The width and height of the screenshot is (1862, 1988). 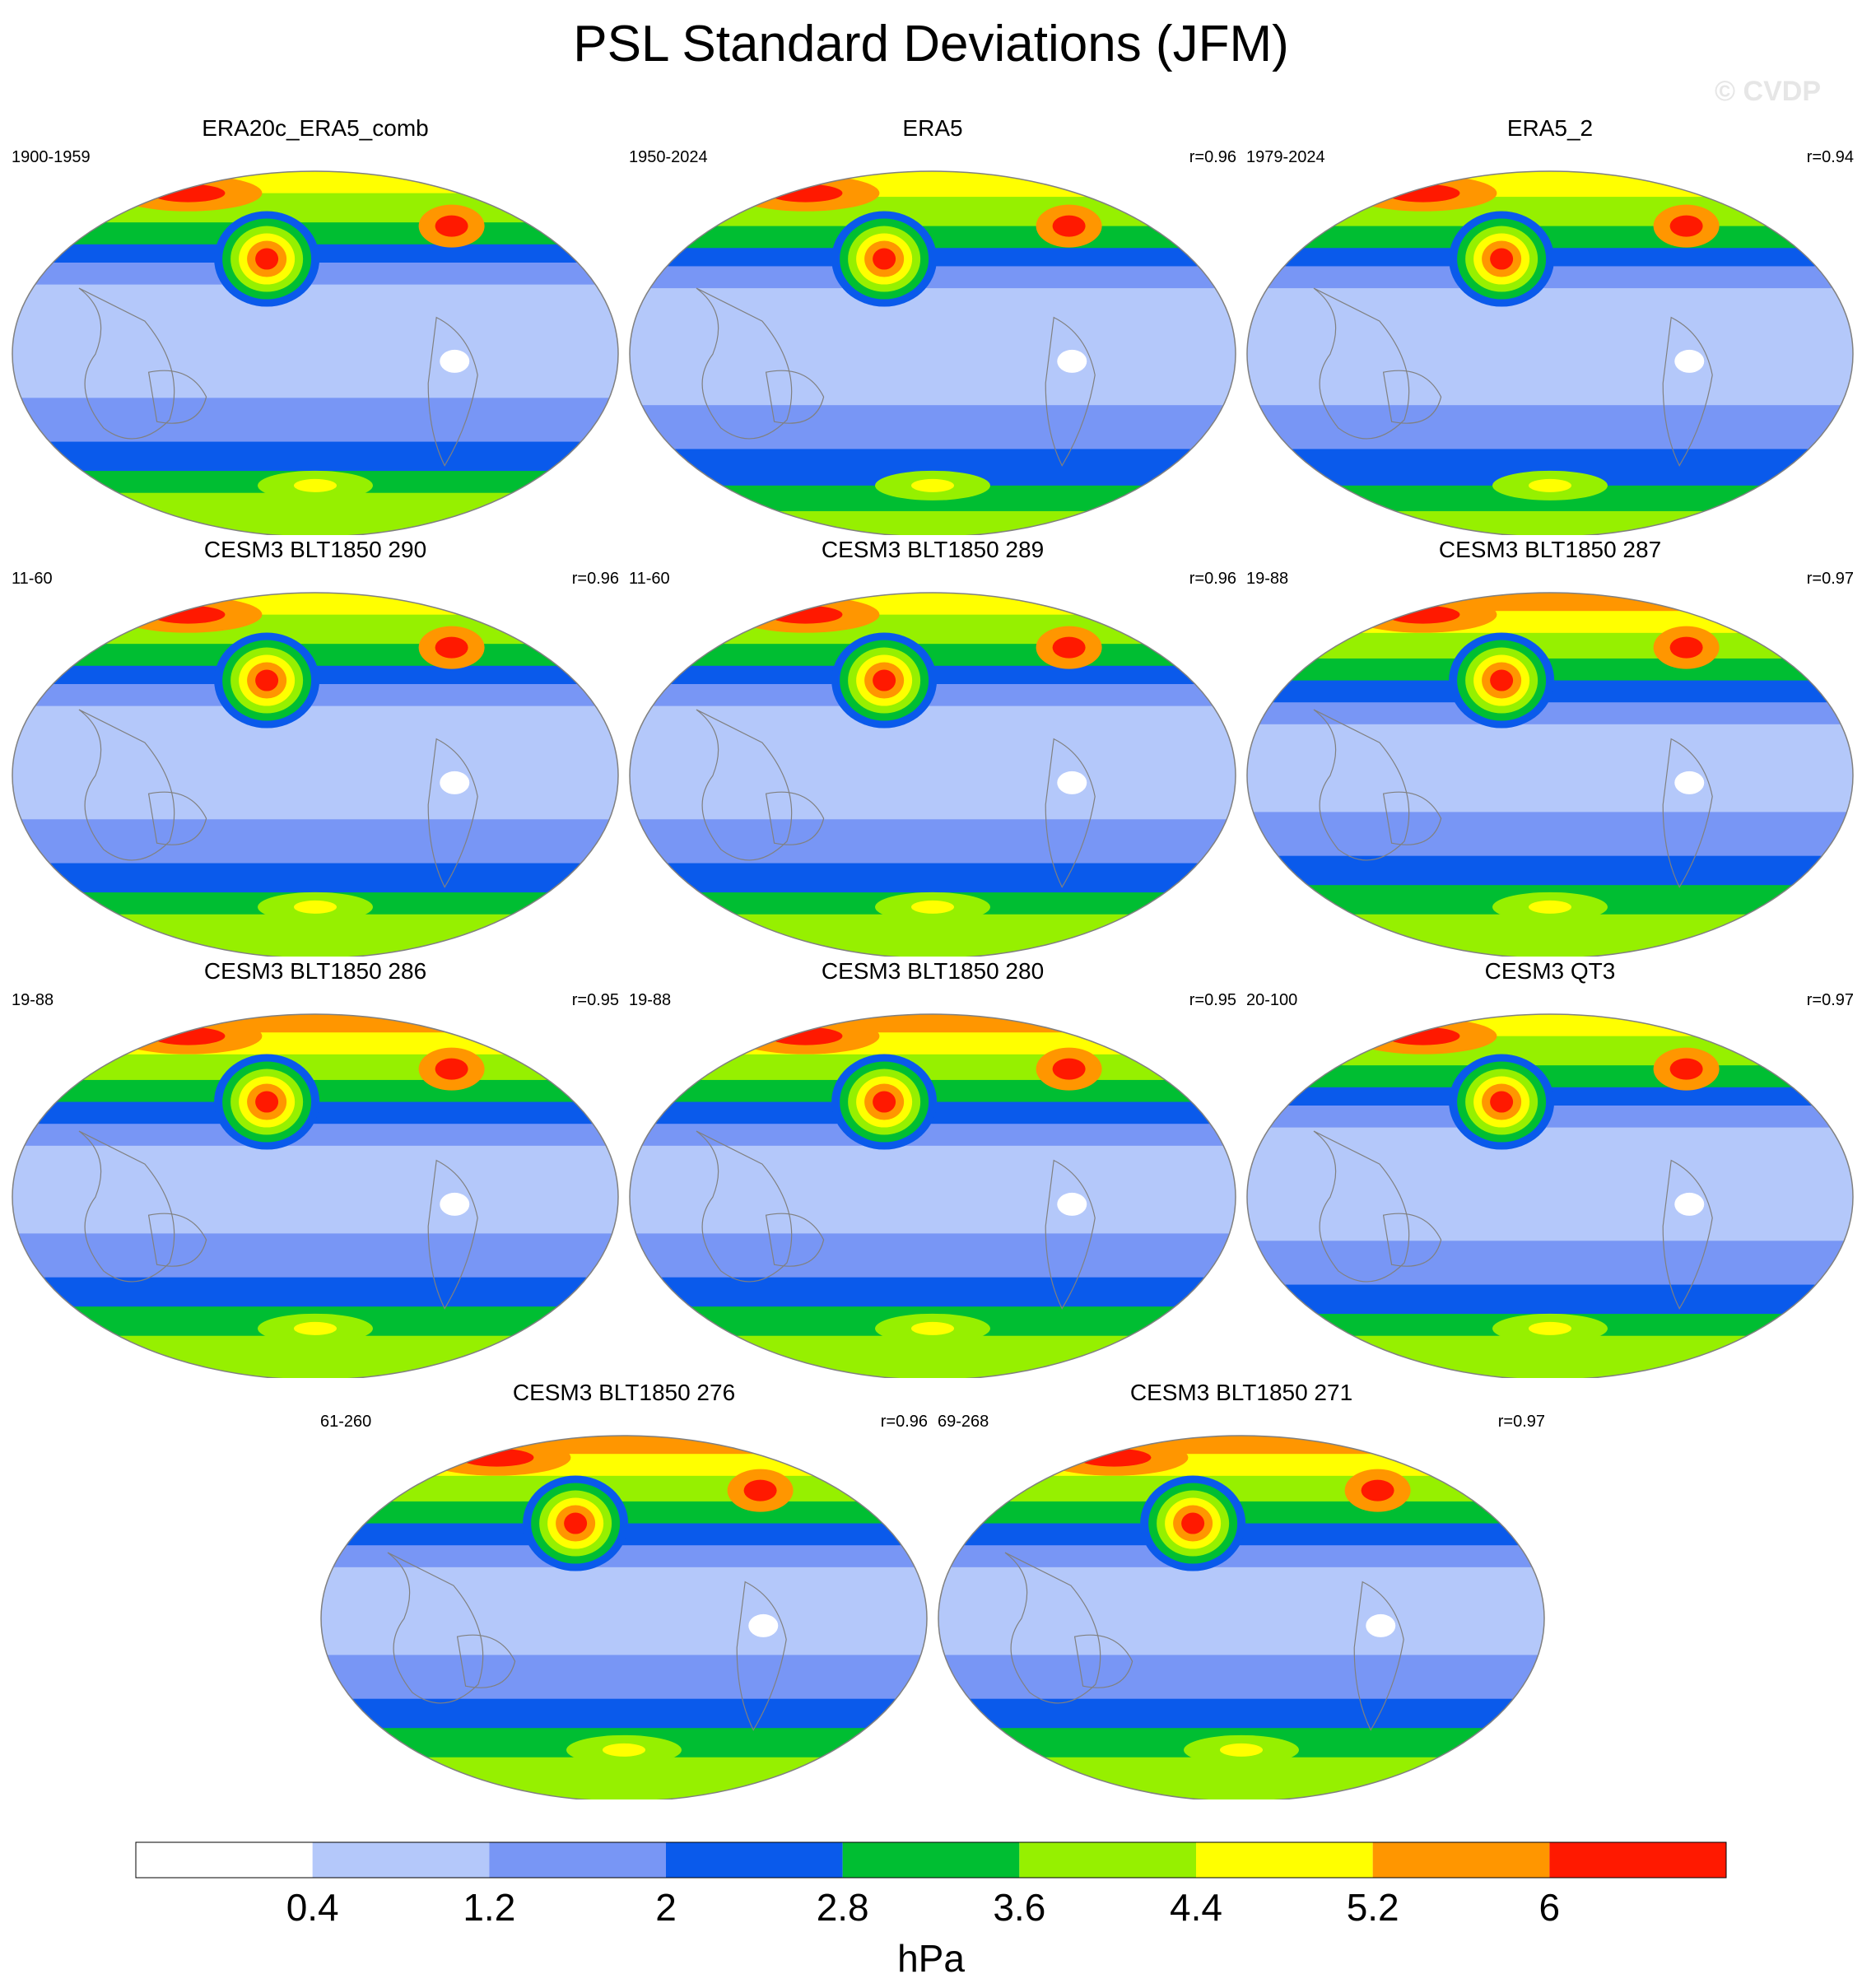 What do you see at coordinates (1241, 1392) in the screenshot?
I see `panel-title: CESM3 BLT1850 271` at bounding box center [1241, 1392].